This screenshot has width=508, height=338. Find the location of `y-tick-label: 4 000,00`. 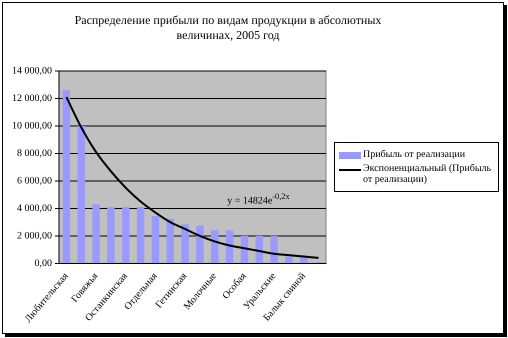

y-tick-label: 4 000,00 is located at coordinates (34, 208).